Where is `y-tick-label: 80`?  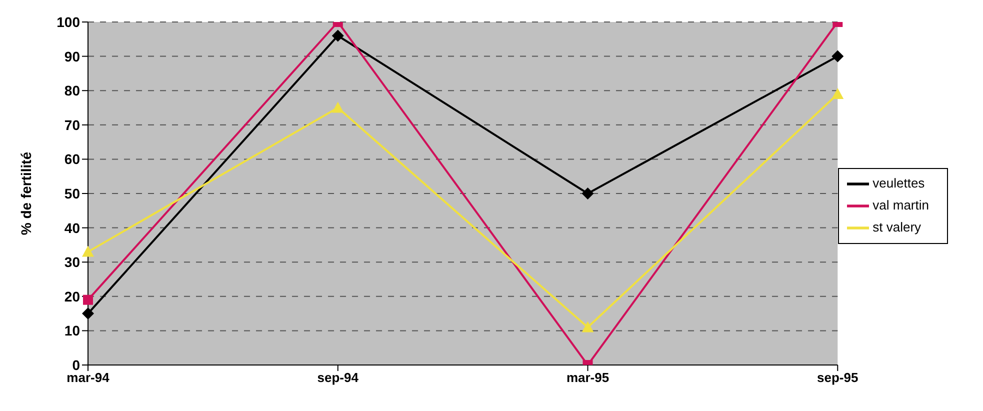
y-tick-label: 80 is located at coordinates (72, 90).